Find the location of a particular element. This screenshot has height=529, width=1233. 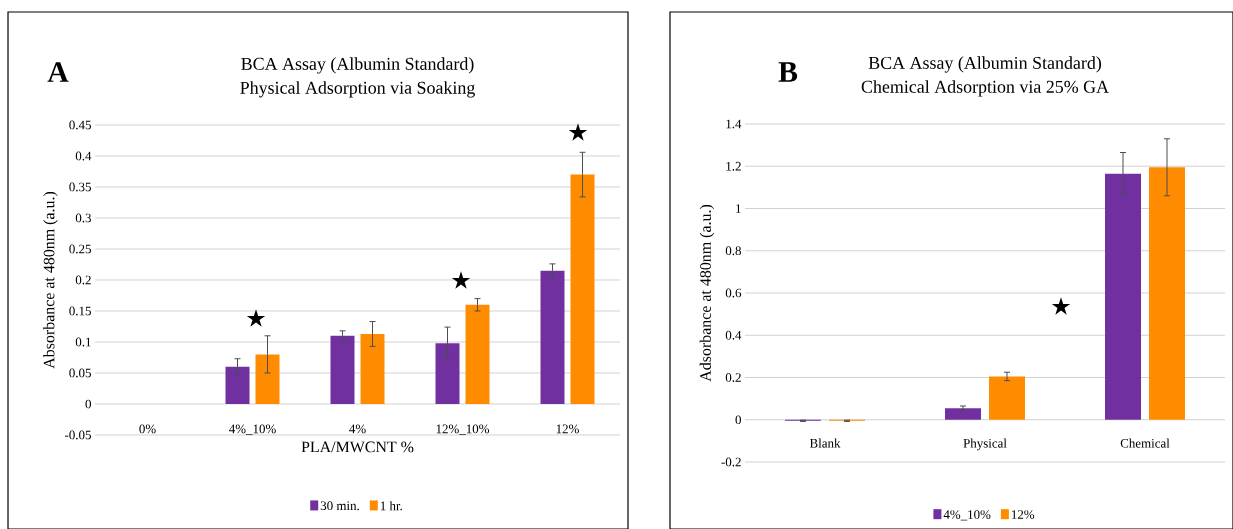

y-tick-label: 0.15 is located at coordinates (80, 311).